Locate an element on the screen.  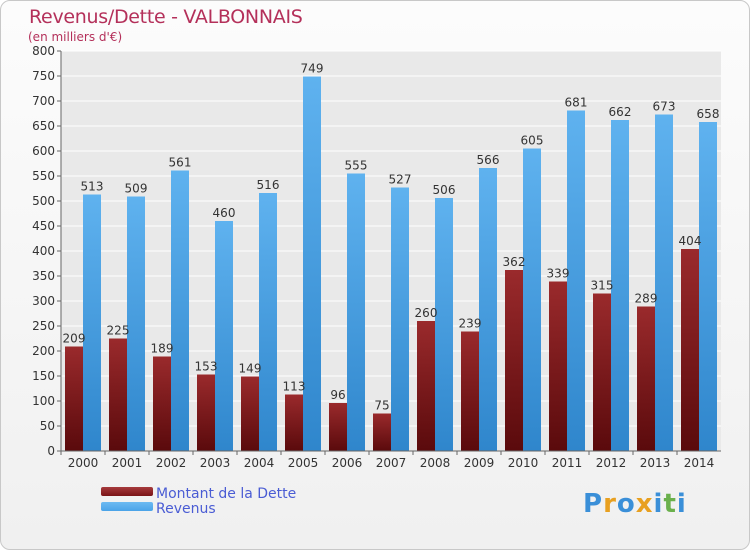
chart-subtitle: (en milliers d'€) is located at coordinates (75, 37).